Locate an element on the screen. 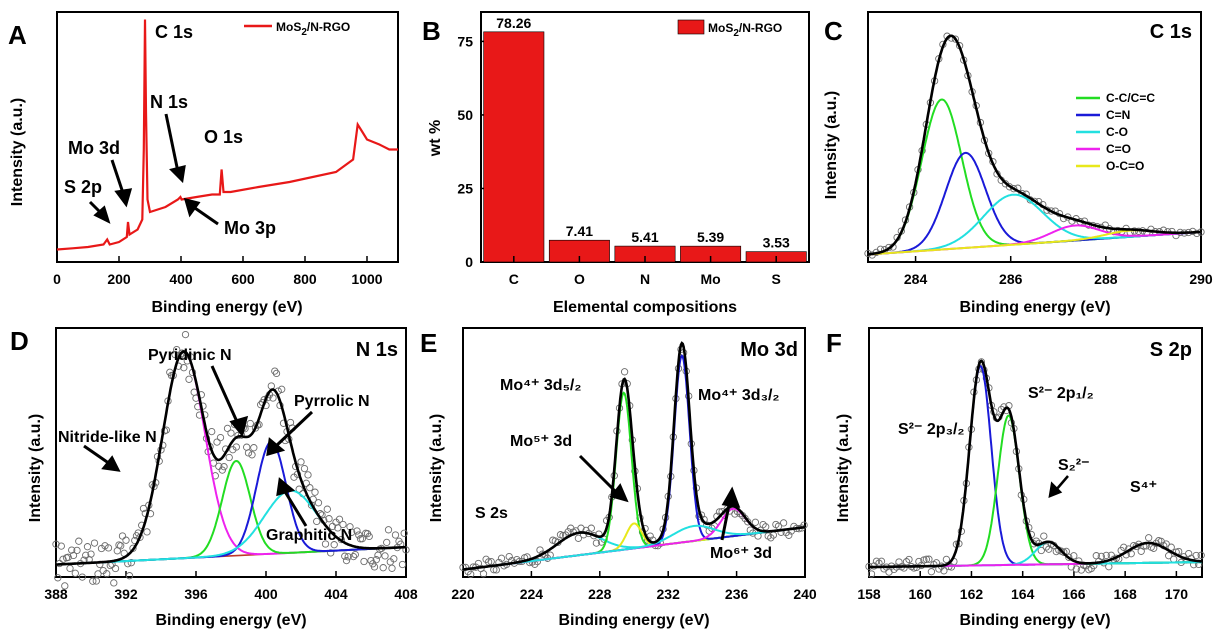 This screenshot has width=1228, height=629. panel-xtick-label: 290 is located at coordinates (1201, 279).